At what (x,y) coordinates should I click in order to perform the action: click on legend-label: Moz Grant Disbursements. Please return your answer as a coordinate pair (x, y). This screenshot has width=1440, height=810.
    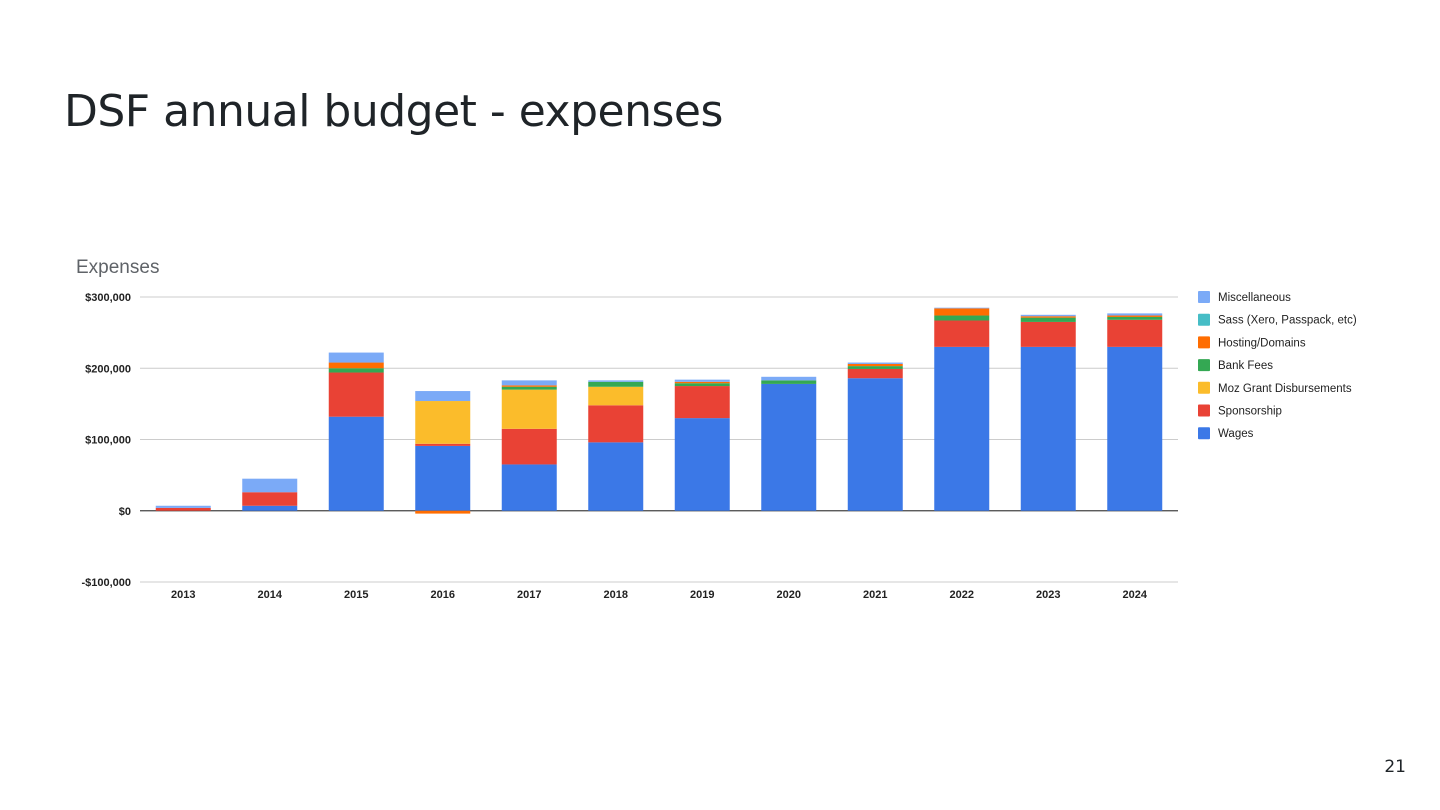
    Looking at the image, I should click on (1285, 389).